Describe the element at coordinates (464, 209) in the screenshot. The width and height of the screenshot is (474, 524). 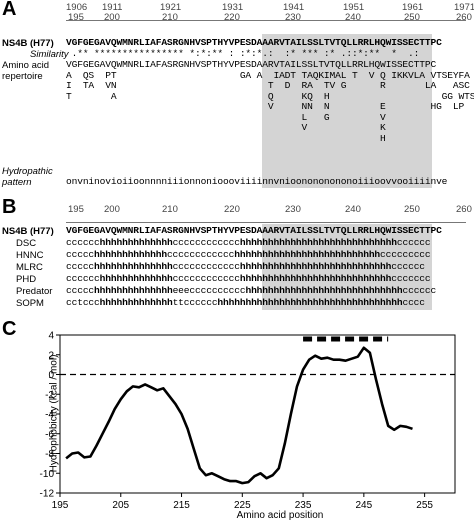
I see `b-number-7: 260` at that location.